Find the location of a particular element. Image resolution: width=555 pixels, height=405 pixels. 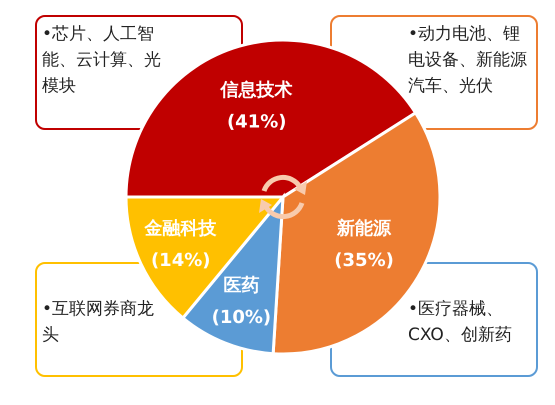

data-label: (35%) is located at coordinates (364, 260).